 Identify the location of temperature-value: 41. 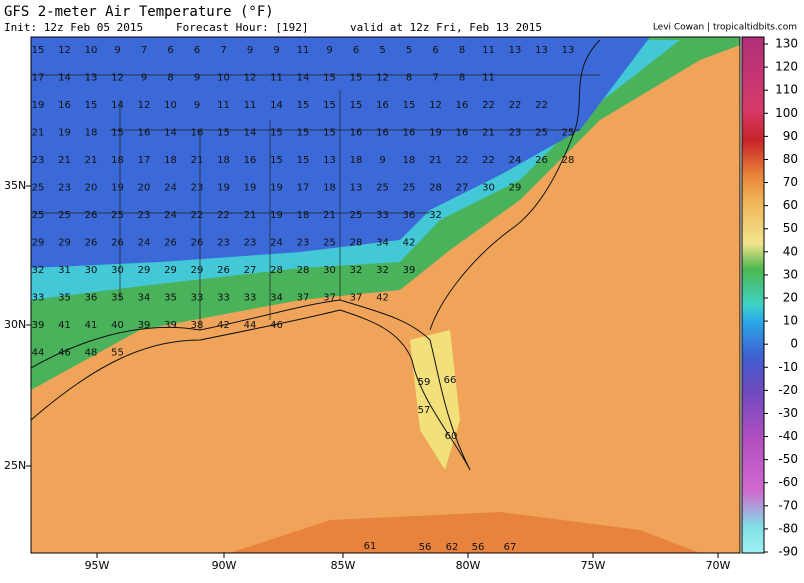
(64, 325).